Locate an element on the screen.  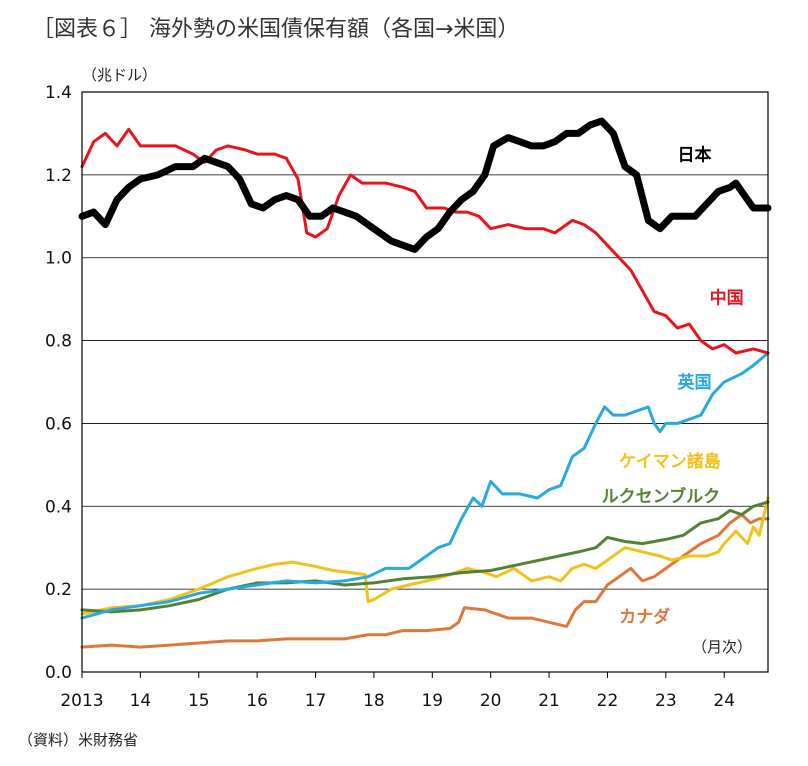
x-tick-label: 21 is located at coordinates (549, 701).